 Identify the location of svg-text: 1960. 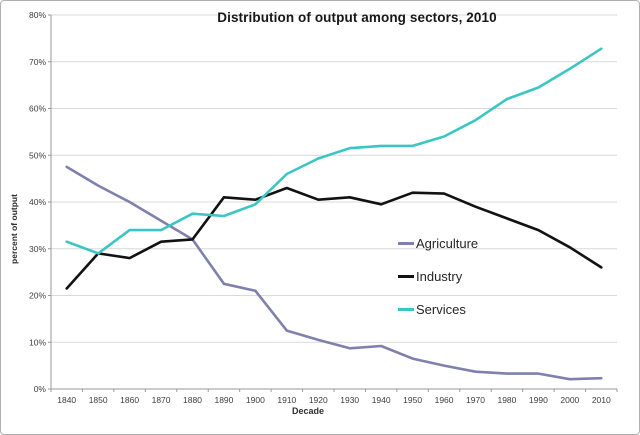
(444, 400).